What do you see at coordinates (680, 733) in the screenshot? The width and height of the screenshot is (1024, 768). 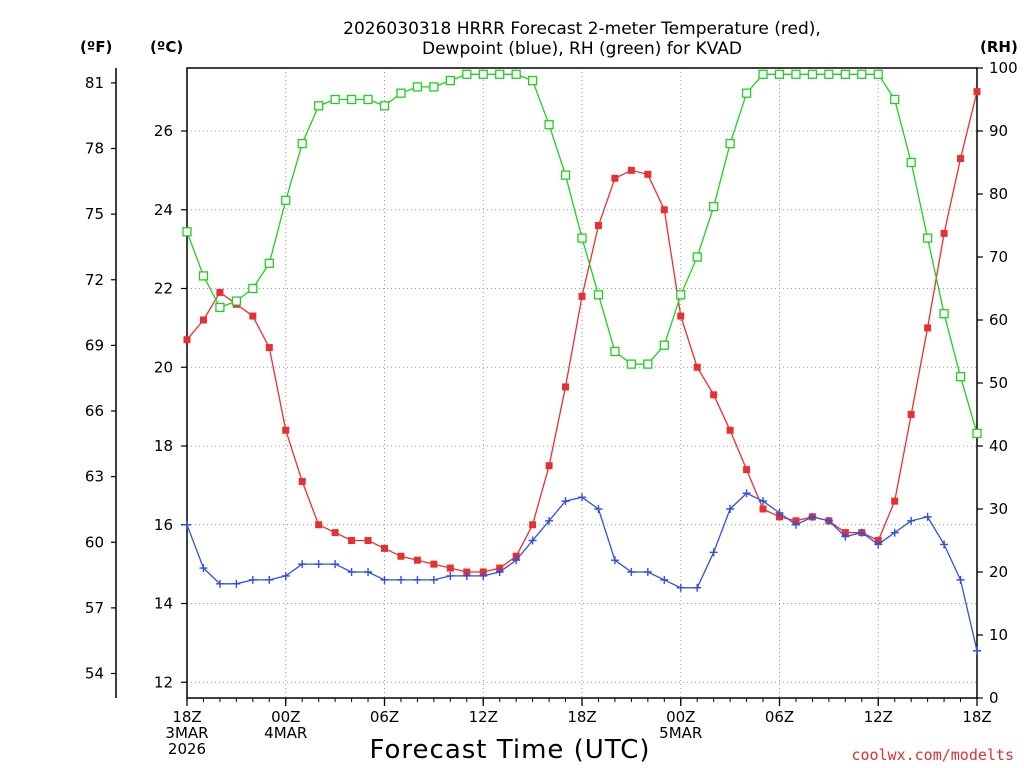 I see `x-tick-label: 5MAR` at bounding box center [680, 733].